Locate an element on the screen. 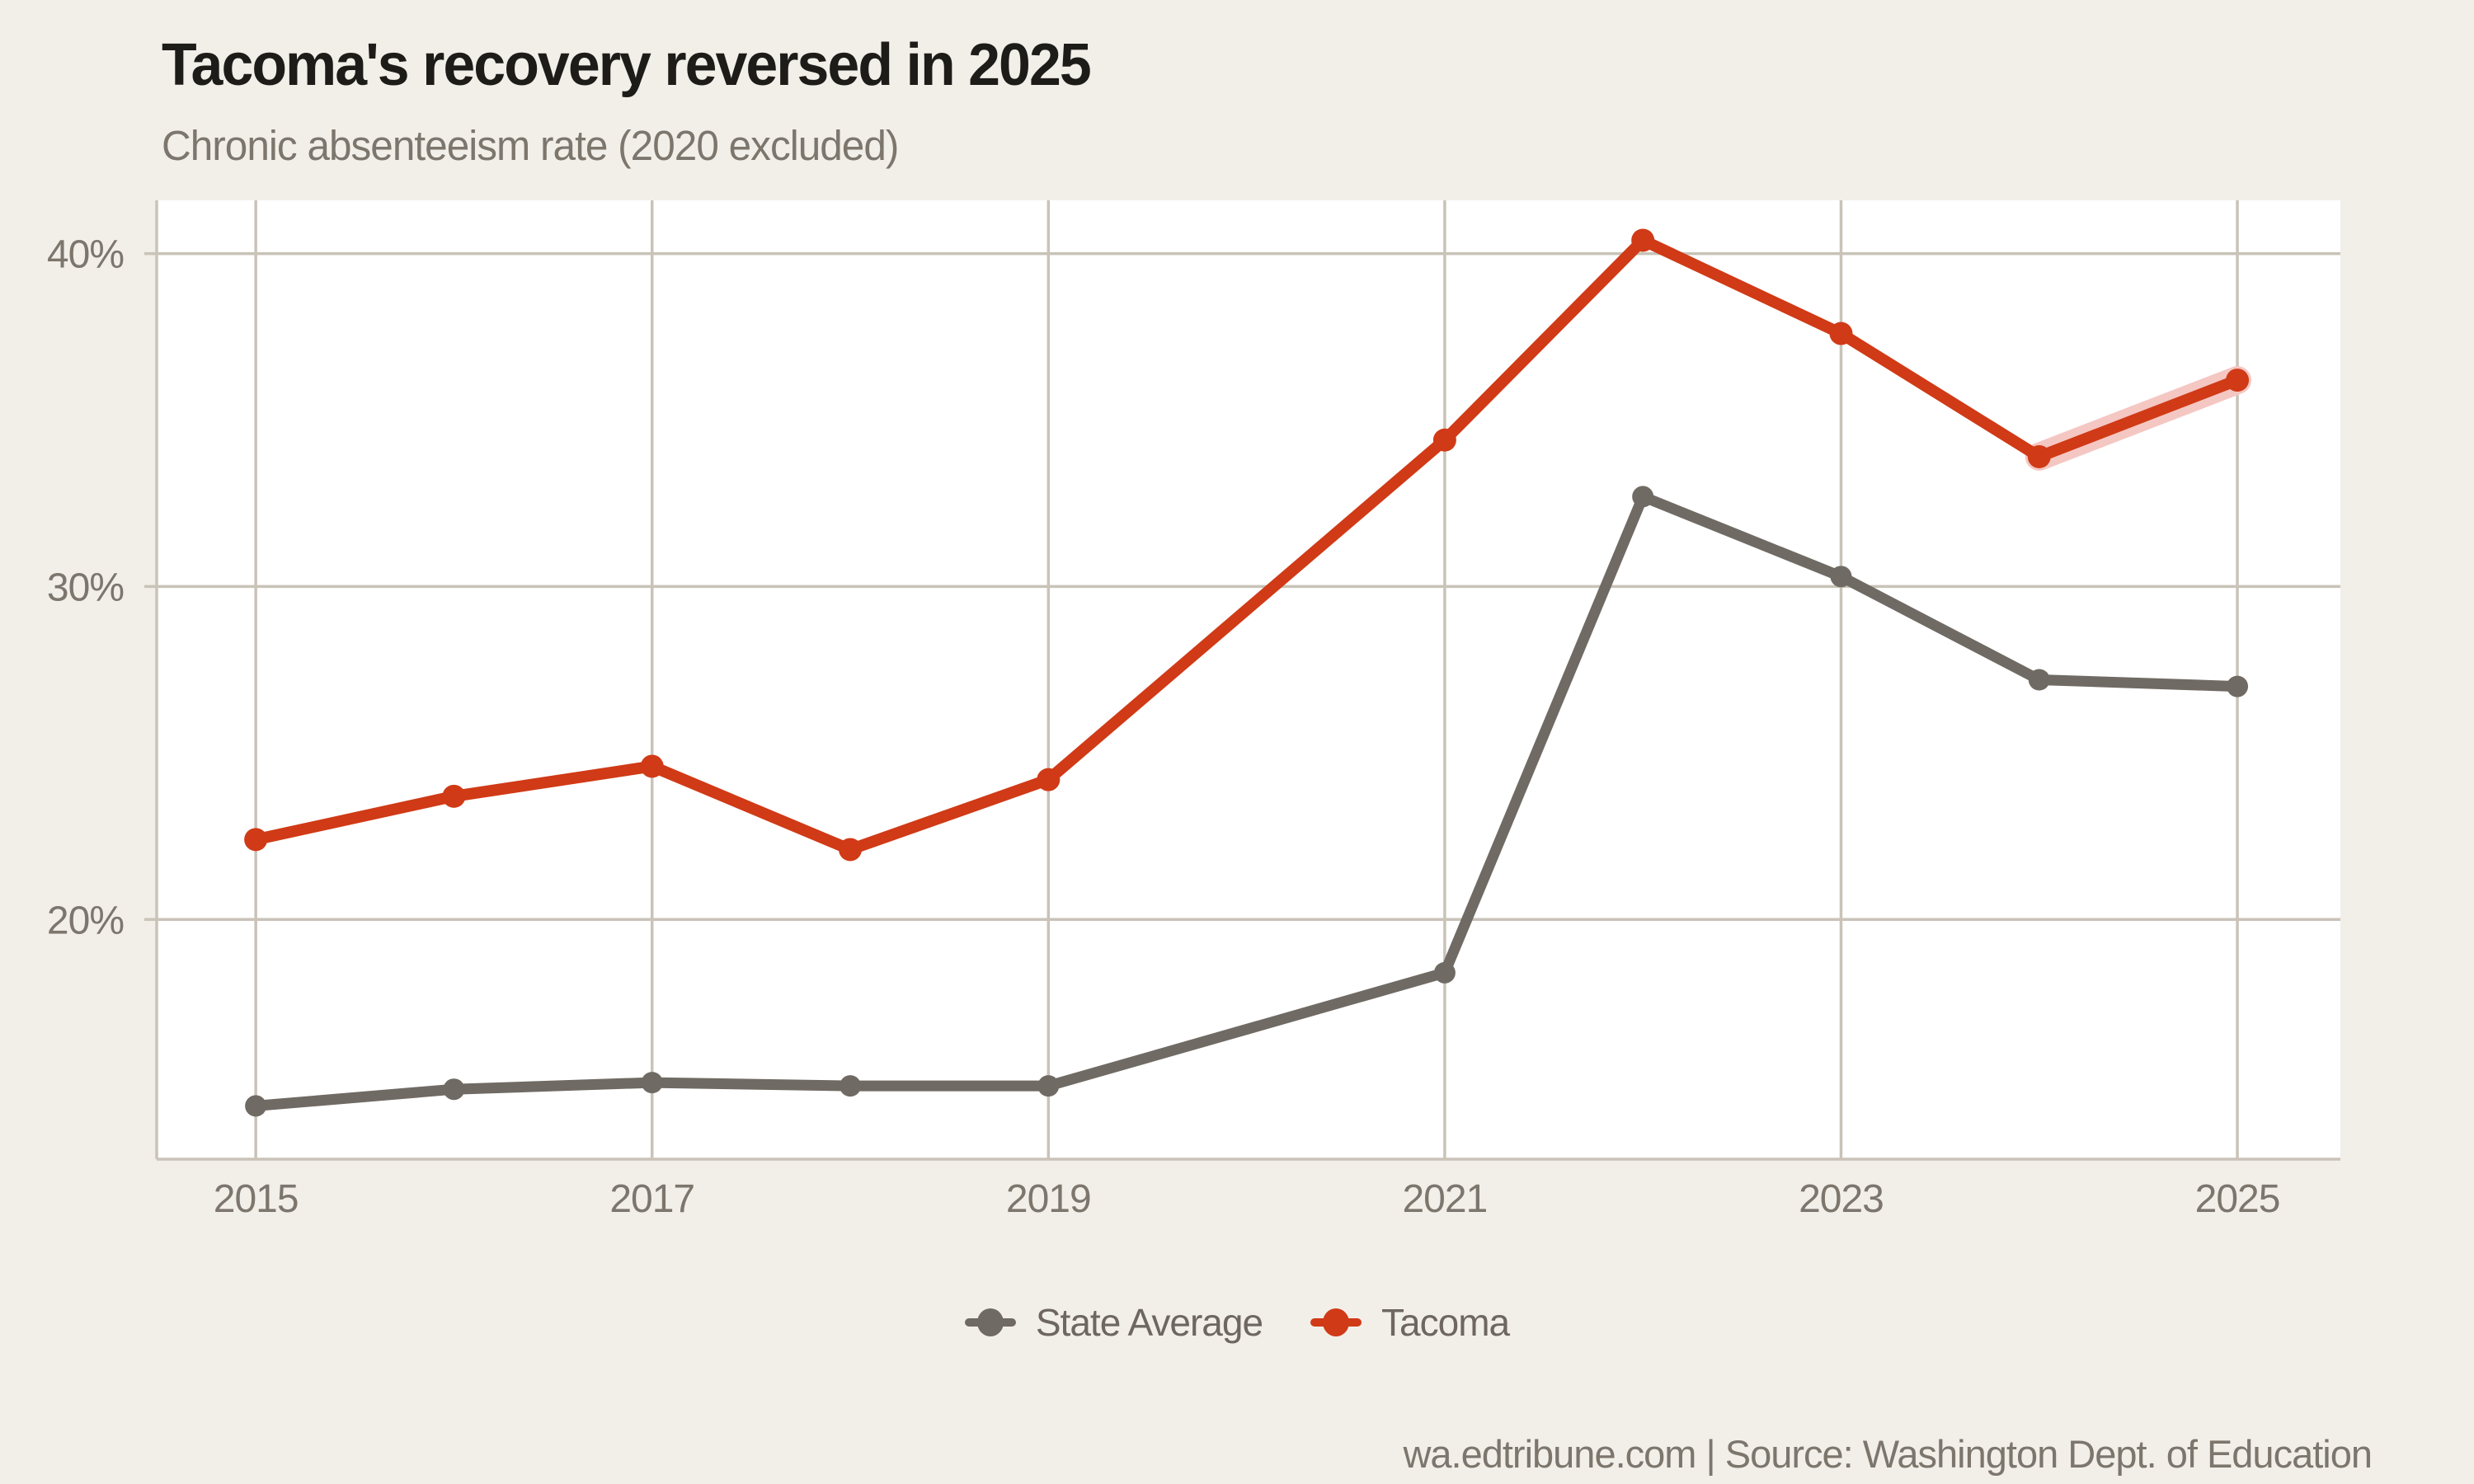 This screenshot has height=1484, width=2474. x-tick-label-2023: 2023 is located at coordinates (1841, 1199).